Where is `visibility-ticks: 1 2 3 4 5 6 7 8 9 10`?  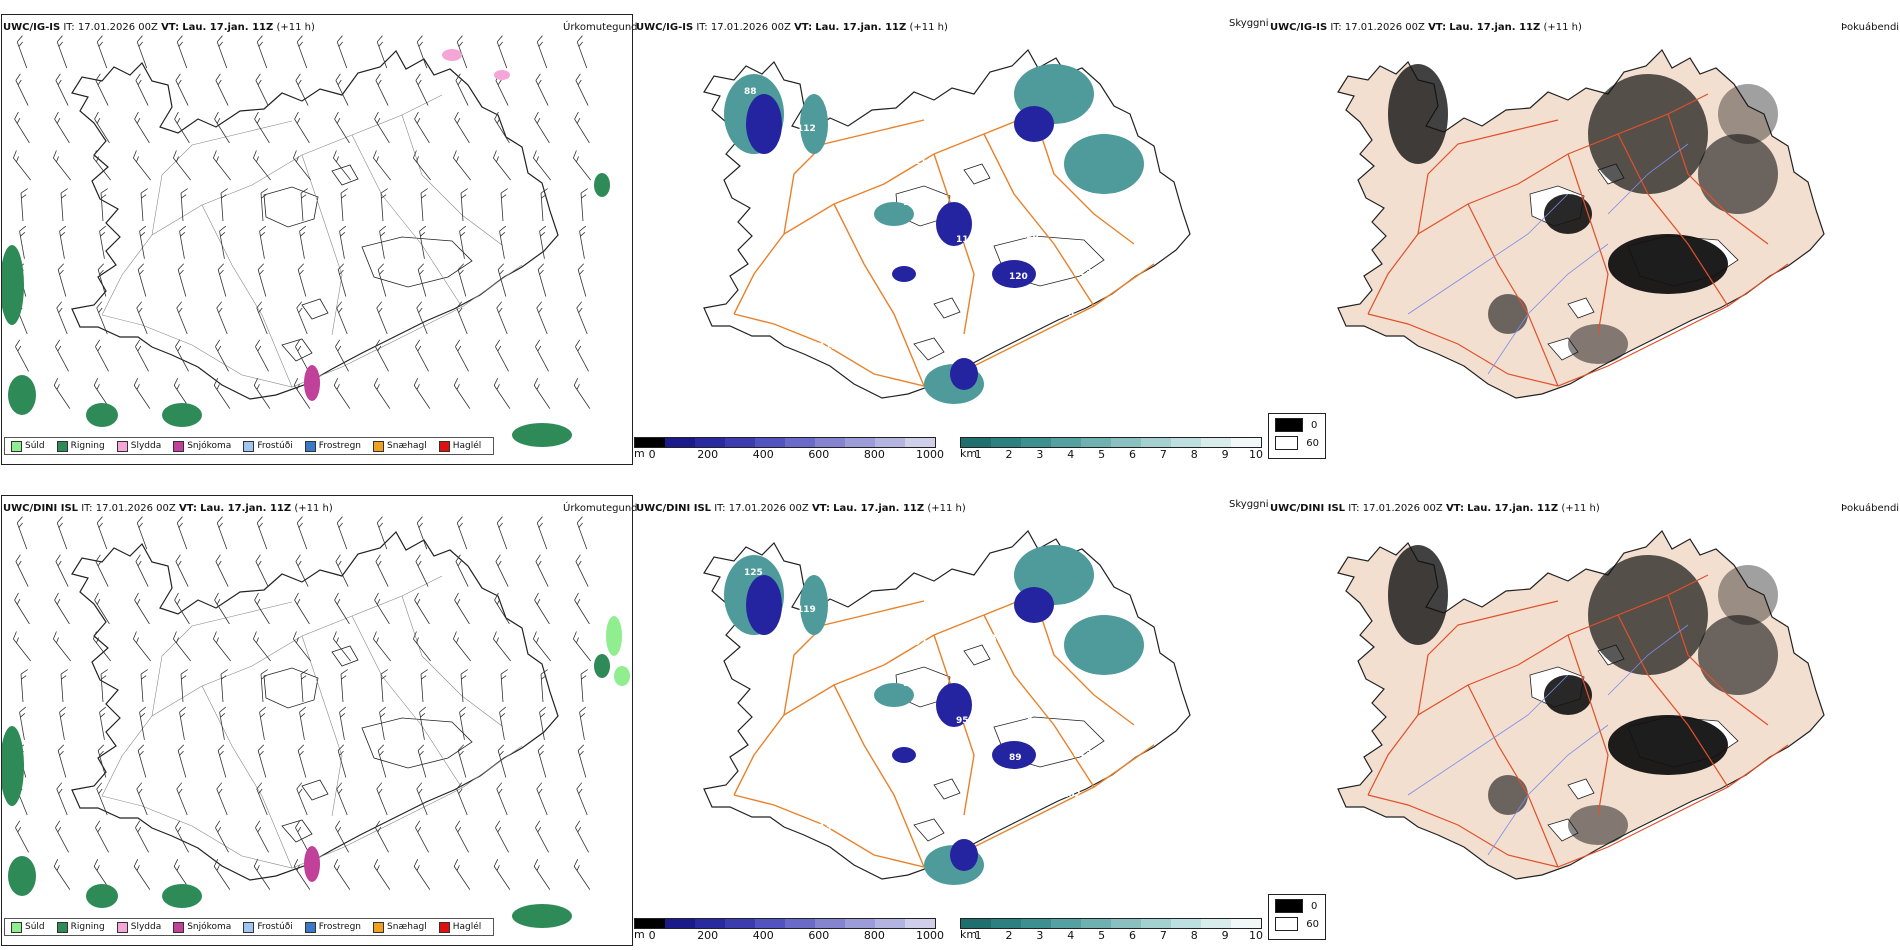 visibility-ticks: 1 2 3 4 5 6 7 8 9 10 is located at coordinates (1111, 454).